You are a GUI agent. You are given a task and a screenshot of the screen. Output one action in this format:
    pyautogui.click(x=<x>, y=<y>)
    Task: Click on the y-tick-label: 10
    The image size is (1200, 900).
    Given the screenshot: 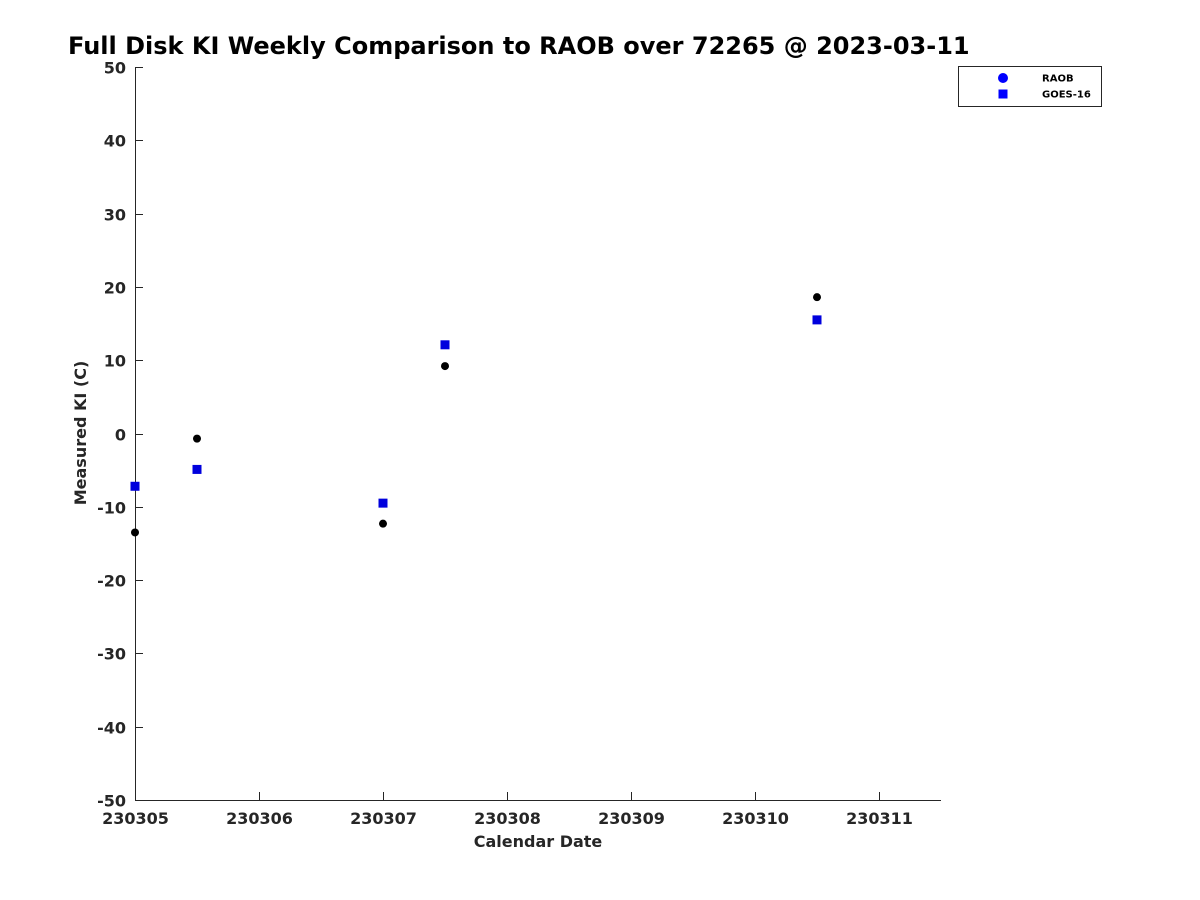 What is the action you would take?
    pyautogui.click(x=115, y=361)
    